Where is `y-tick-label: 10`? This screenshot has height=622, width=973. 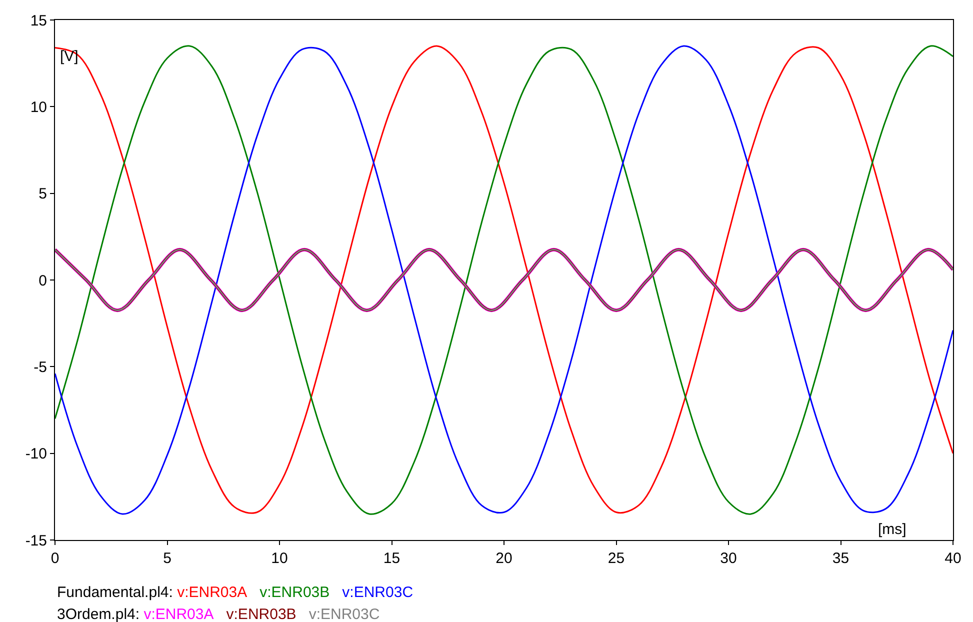
y-tick-label: 10 is located at coordinates (38, 107).